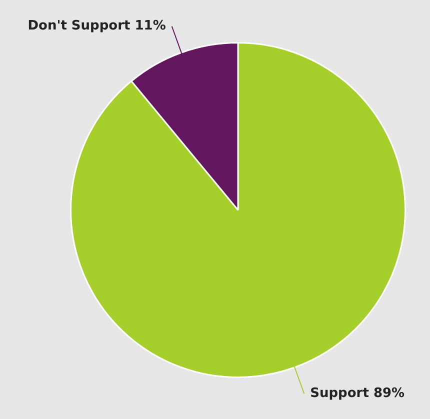  I want to click on slice-label: Don't Support 11%, so click(97, 26).